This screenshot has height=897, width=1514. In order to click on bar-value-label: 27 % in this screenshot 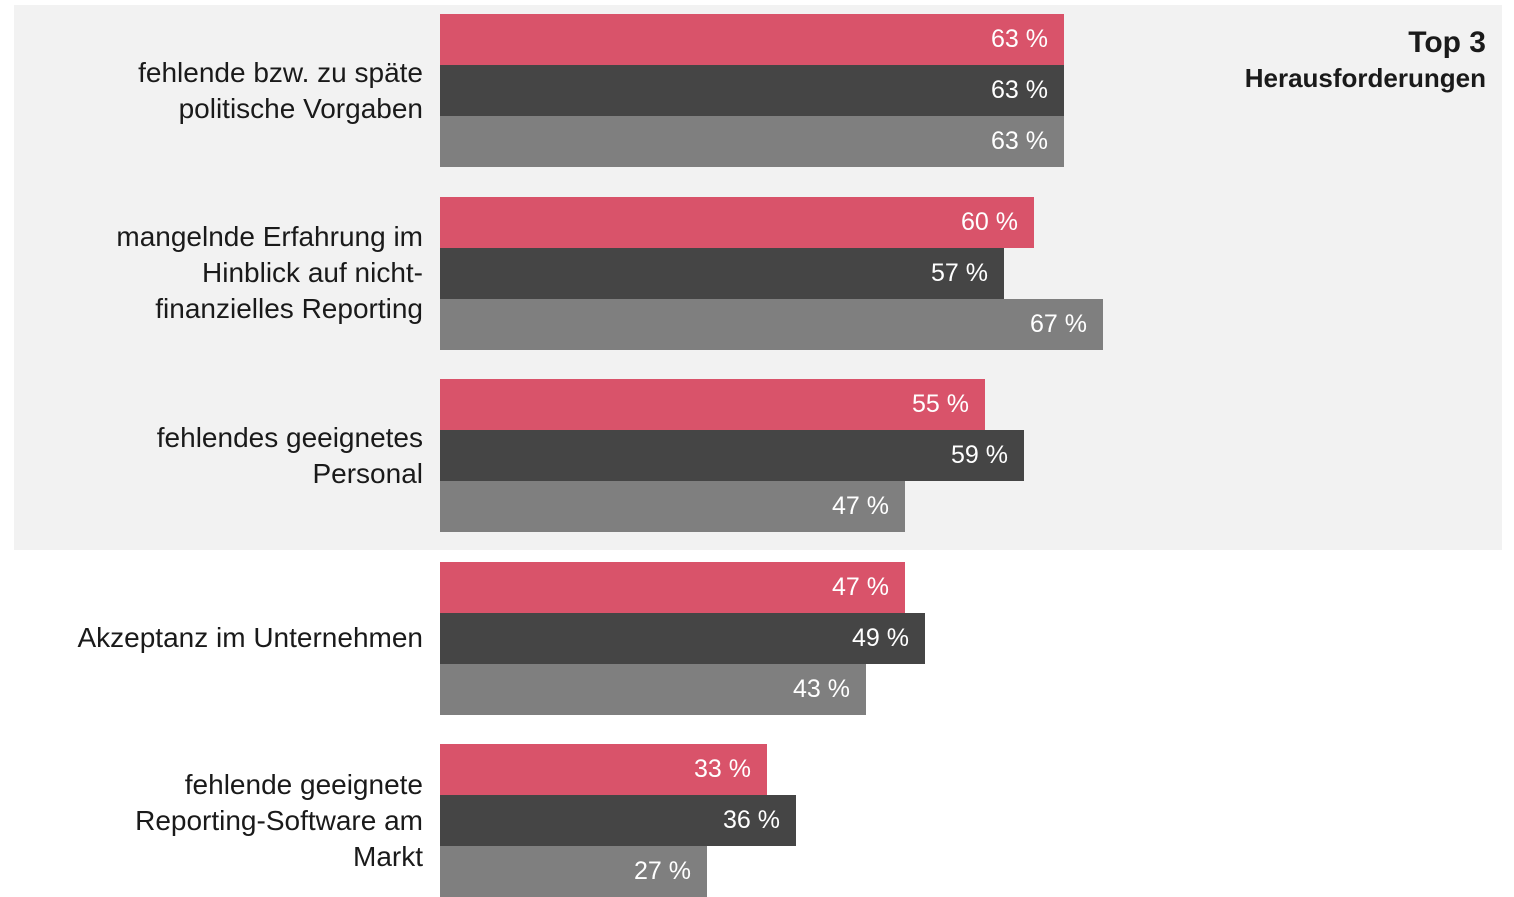, I will do `click(662, 871)`.